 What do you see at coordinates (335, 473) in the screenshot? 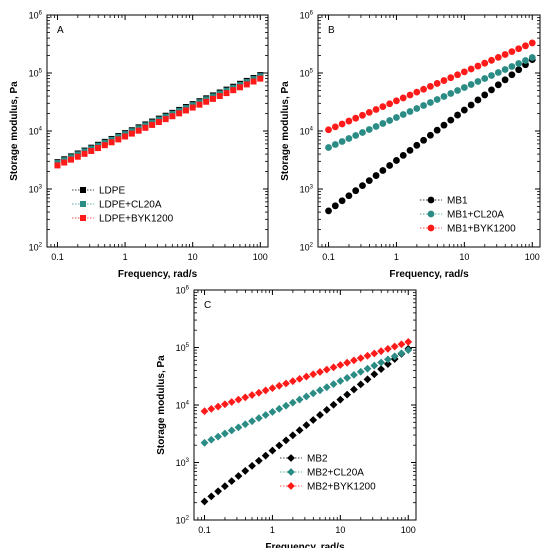
I see `legend-label: MB2+CL20A` at bounding box center [335, 473].